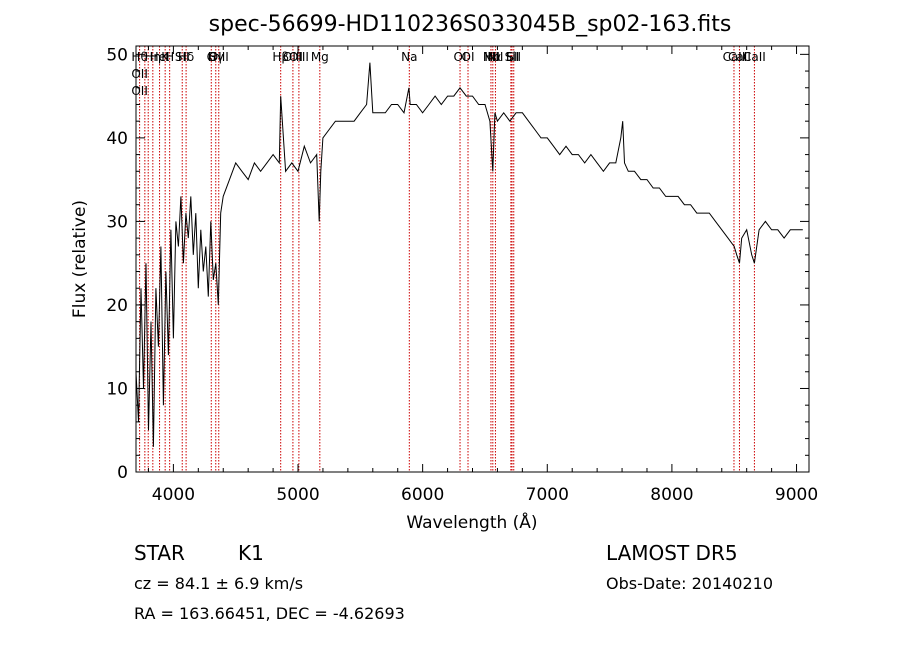  Describe the element at coordinates (672, 553) in the screenshot. I see `survey-label: LAMOST DR5` at that location.